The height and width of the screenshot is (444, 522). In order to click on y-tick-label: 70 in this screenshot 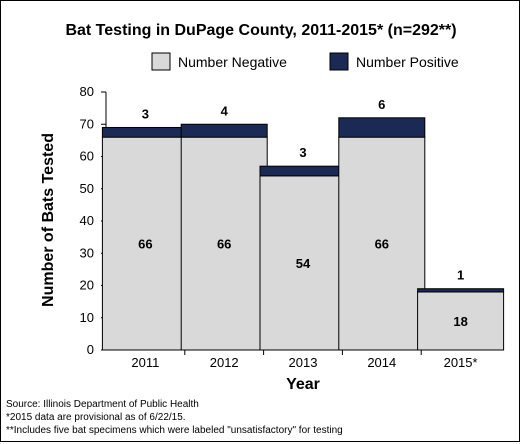, I will do `click(87, 123)`.